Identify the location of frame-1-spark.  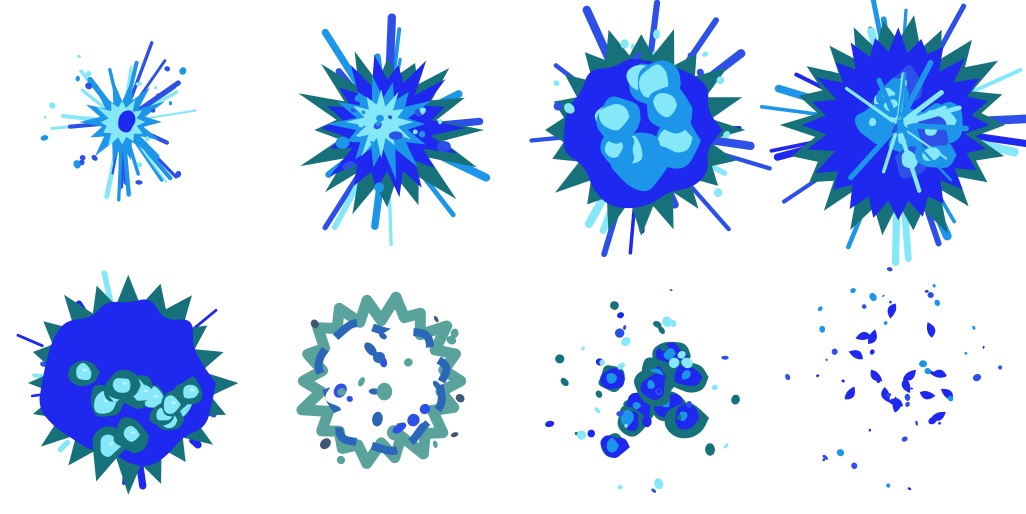
(128, 128).